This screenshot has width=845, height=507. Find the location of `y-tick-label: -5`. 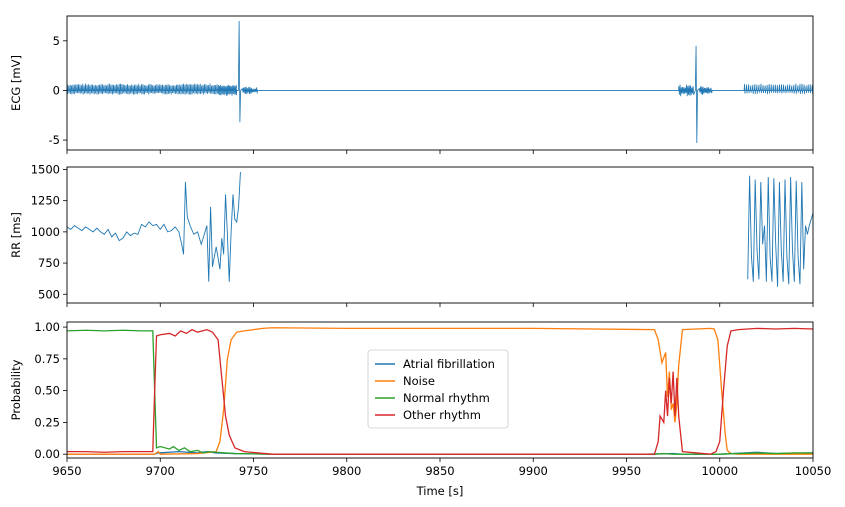

y-tick-label: -5 is located at coordinates (54, 140).